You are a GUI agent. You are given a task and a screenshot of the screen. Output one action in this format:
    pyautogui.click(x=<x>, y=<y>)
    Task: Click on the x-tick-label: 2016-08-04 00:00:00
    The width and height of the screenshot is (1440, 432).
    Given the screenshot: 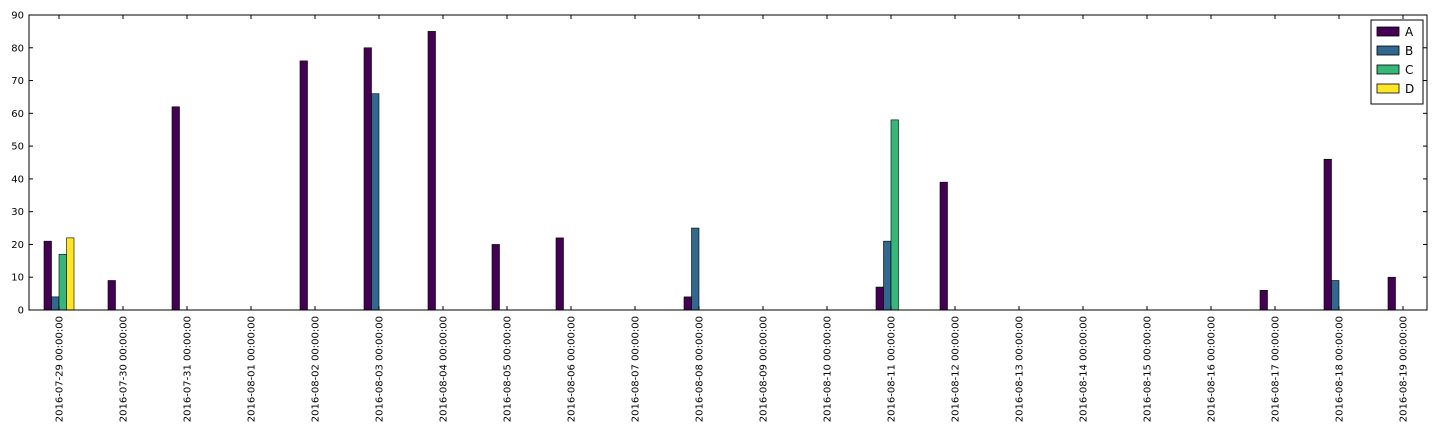 What is the action you would take?
    pyautogui.click(x=444, y=369)
    